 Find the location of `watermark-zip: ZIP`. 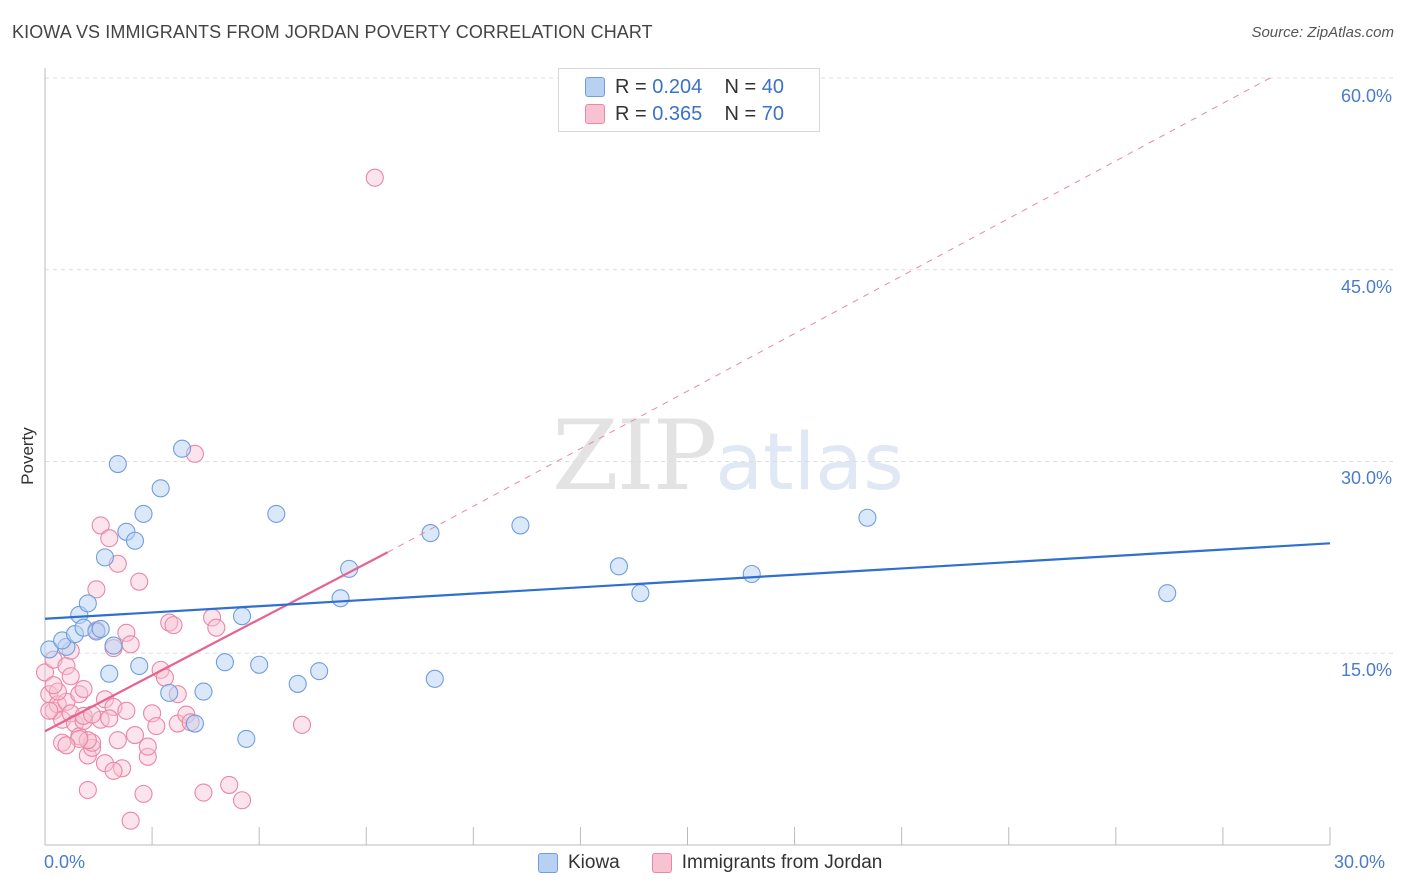

watermark-zip: ZIP is located at coordinates (634, 456).